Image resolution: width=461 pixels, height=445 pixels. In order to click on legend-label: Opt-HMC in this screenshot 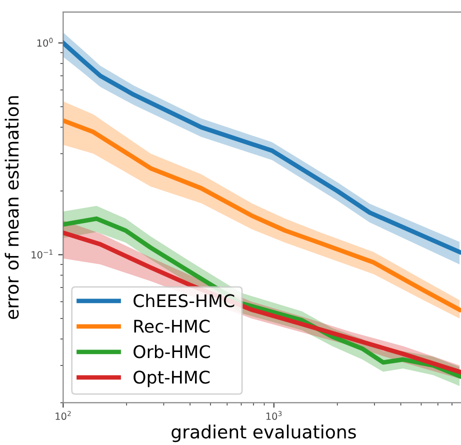, I will do `click(172, 379)`.